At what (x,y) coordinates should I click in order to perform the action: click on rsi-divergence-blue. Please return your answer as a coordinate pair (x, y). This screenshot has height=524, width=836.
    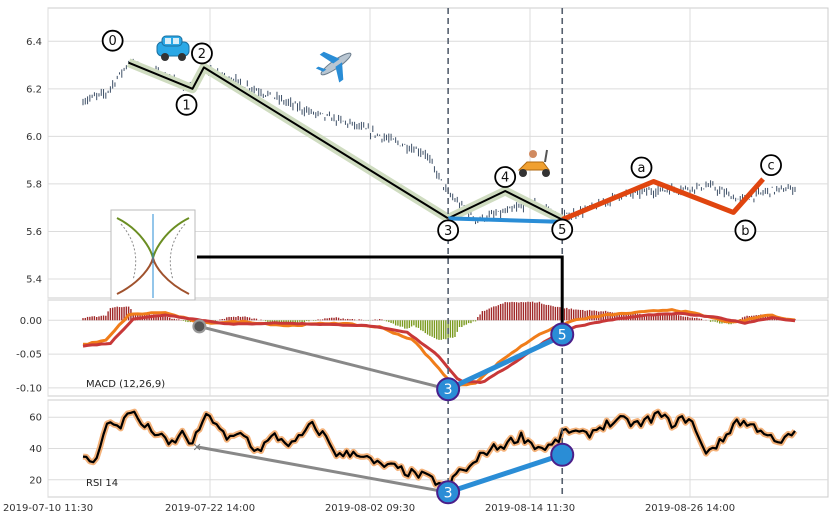
    Looking at the image, I should click on (505, 473).